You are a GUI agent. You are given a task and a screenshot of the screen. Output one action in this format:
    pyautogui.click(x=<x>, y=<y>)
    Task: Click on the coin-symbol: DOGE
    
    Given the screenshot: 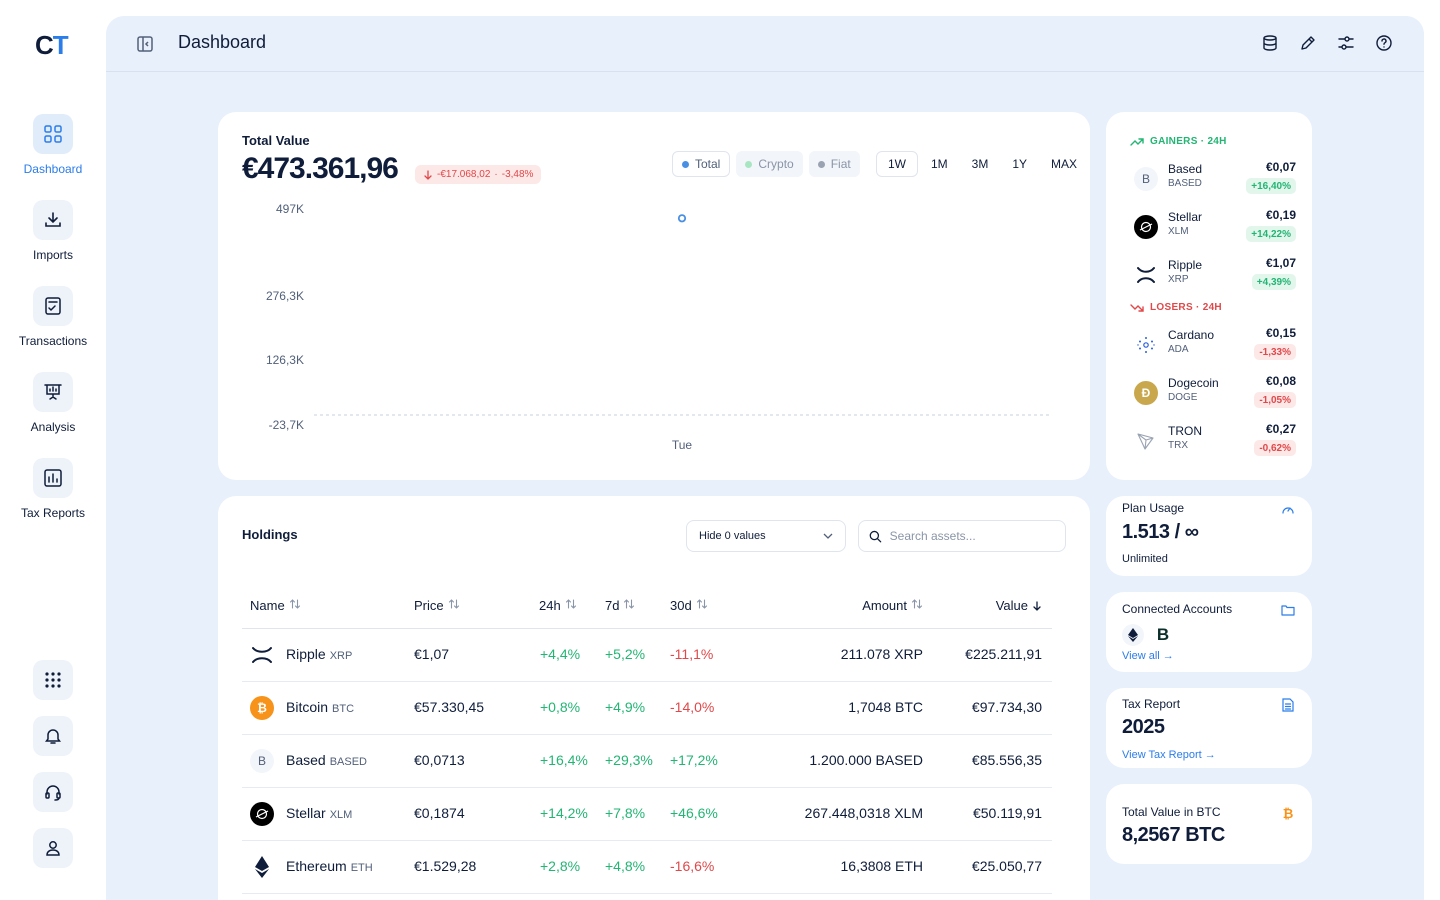 What is the action you would take?
    pyautogui.click(x=1183, y=397)
    